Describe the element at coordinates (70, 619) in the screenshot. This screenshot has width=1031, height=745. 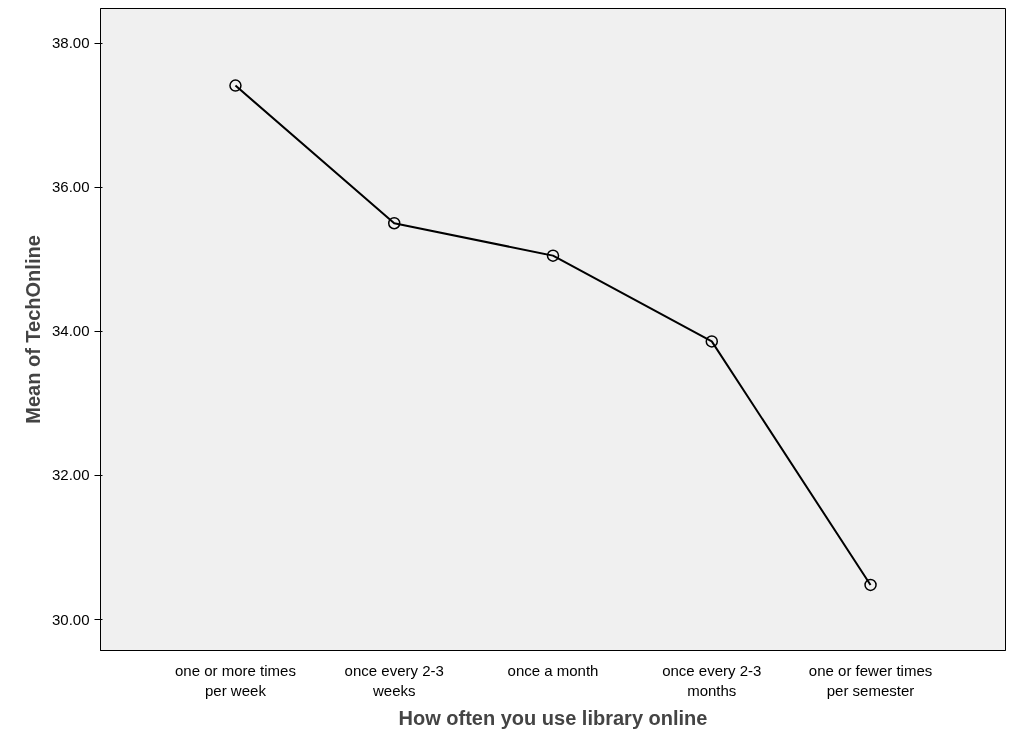
I see `y-tick-label: 30.00` at that location.